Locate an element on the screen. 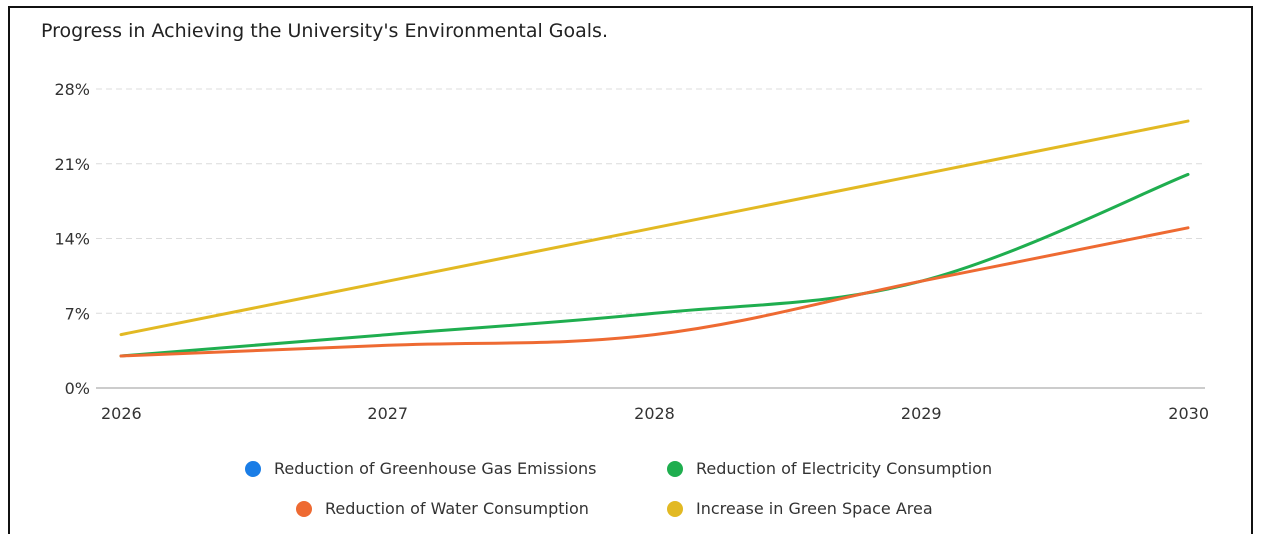 Image resolution: width=1261 pixels, height=534 pixels. x-tick-label: 2028 is located at coordinates (654, 413).